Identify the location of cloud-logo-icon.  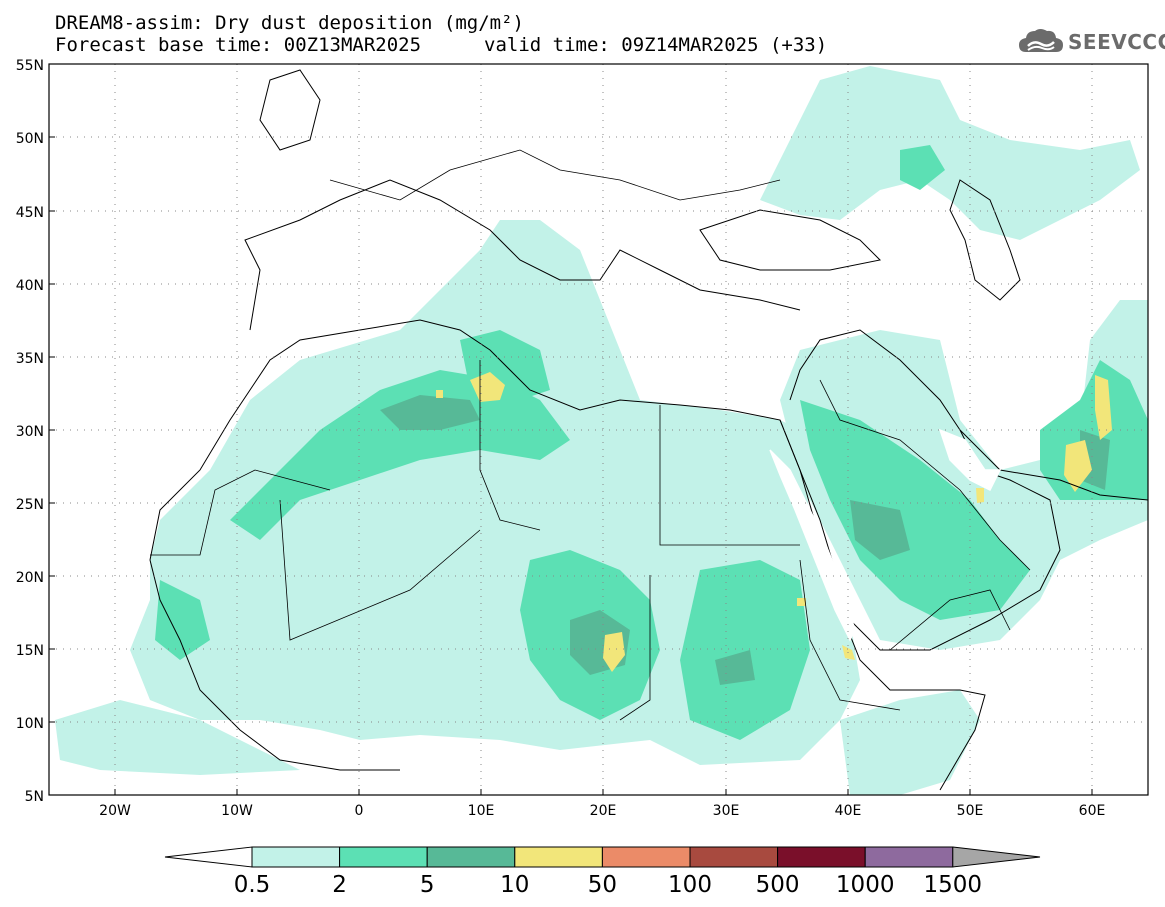
(1041, 40).